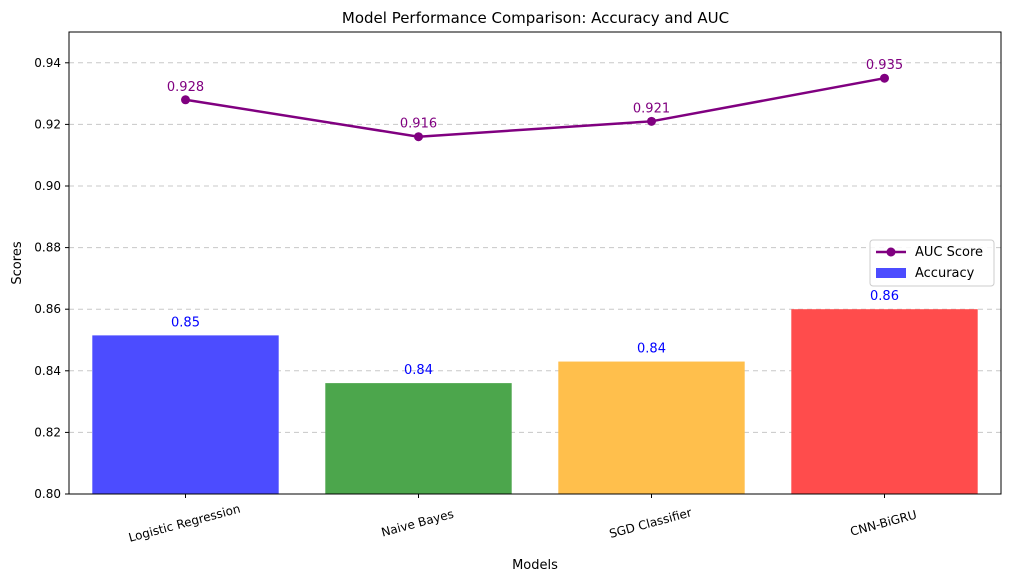 The height and width of the screenshot is (581, 1010). Describe the element at coordinates (185, 87) in the screenshot. I see `auc-value-label: 0.928` at that location.